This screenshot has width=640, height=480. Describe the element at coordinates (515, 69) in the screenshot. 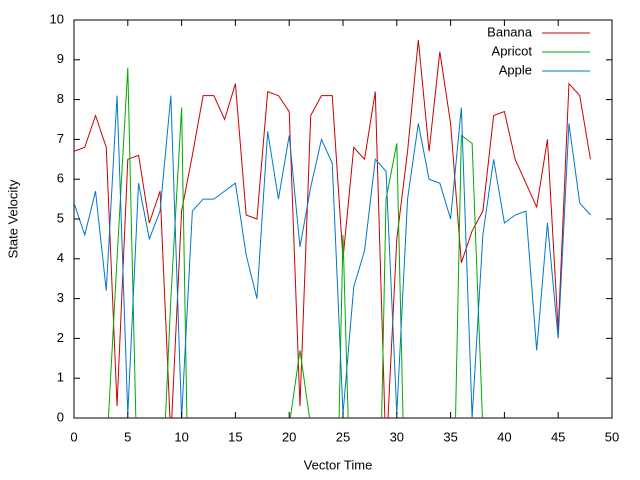

I see `legend-label: Apple` at that location.